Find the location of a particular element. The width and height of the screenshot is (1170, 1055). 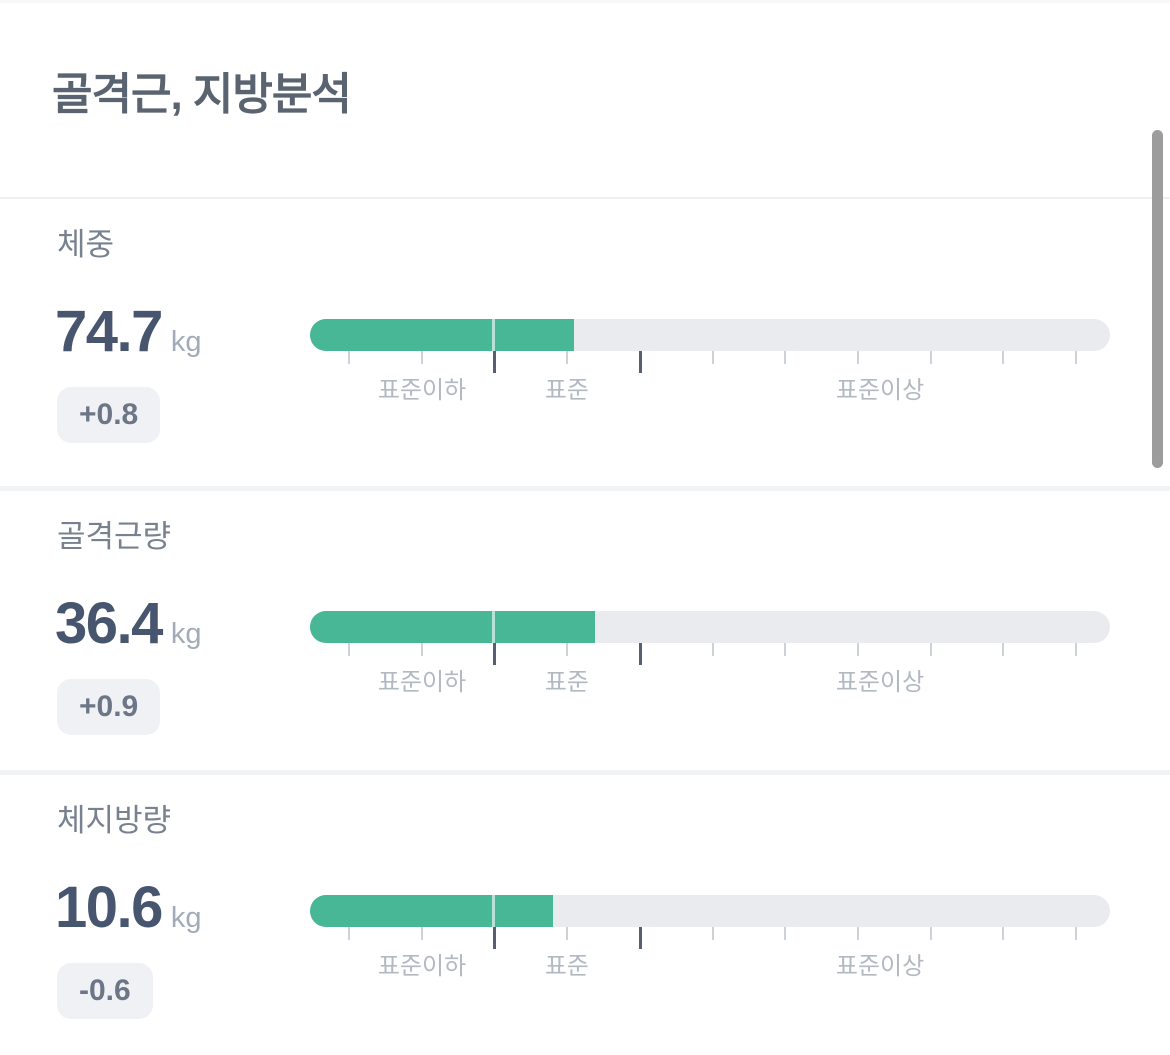

metric-label: 체중 is located at coordinates (86, 244).